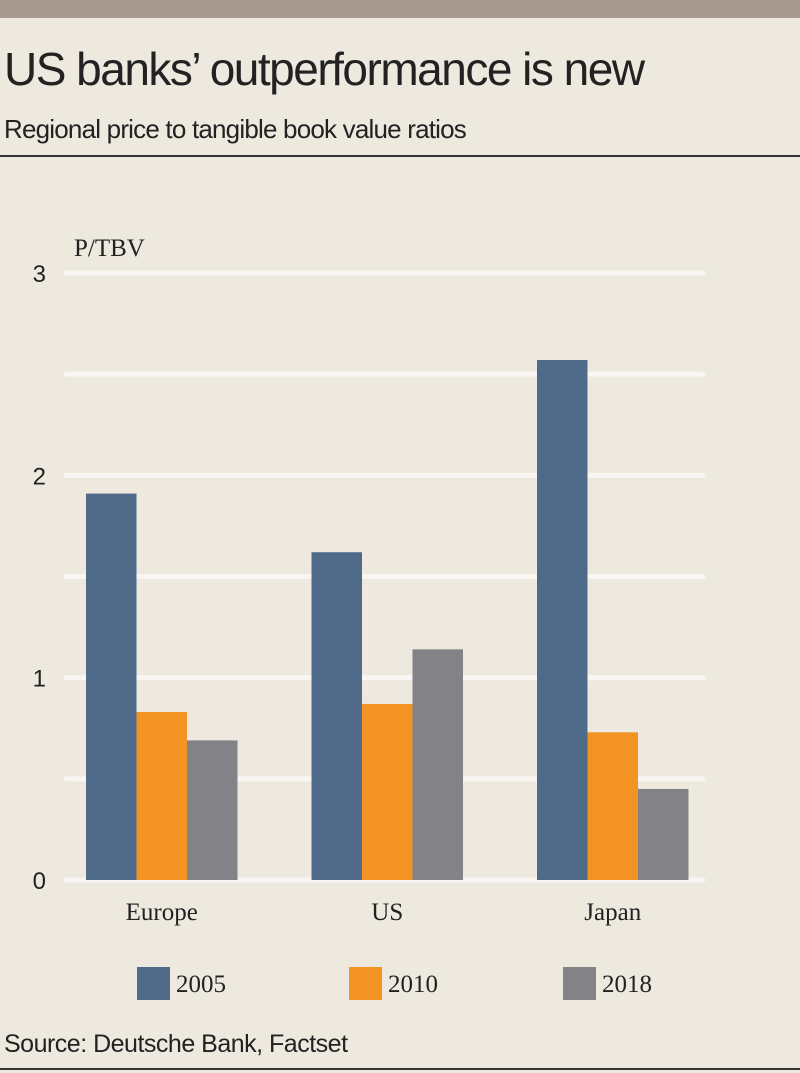  Describe the element at coordinates (176, 1044) in the screenshot. I see `source-note: Source: Deutsche Bank, Factset` at that location.